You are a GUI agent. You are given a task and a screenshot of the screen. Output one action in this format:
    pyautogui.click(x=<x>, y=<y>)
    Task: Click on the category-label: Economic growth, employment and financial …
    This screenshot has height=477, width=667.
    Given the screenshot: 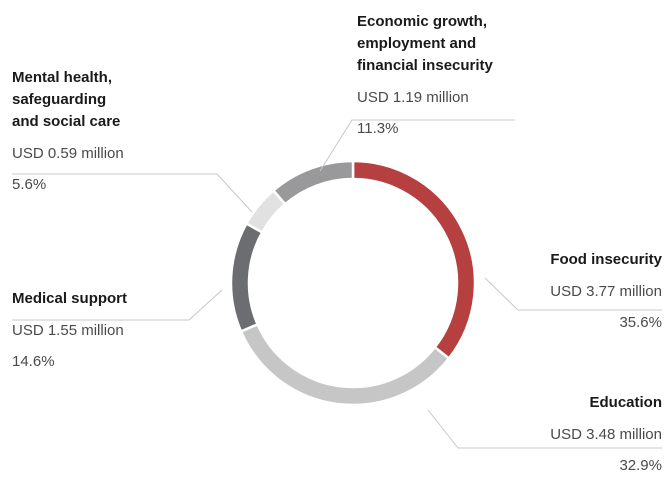 What is the action you would take?
    pyautogui.click(x=425, y=43)
    